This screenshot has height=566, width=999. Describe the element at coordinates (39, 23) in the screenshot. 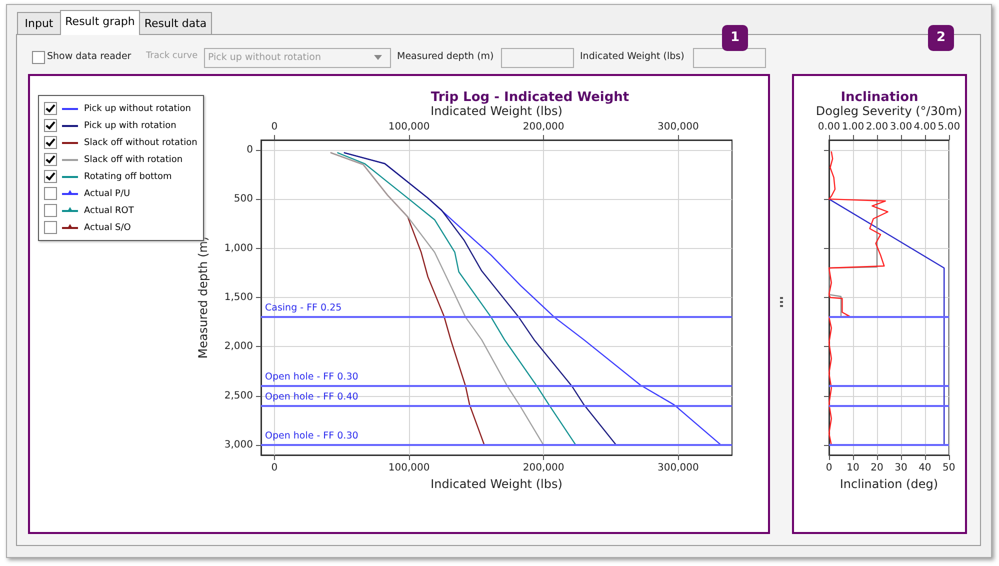

I see `text: Input` at that location.